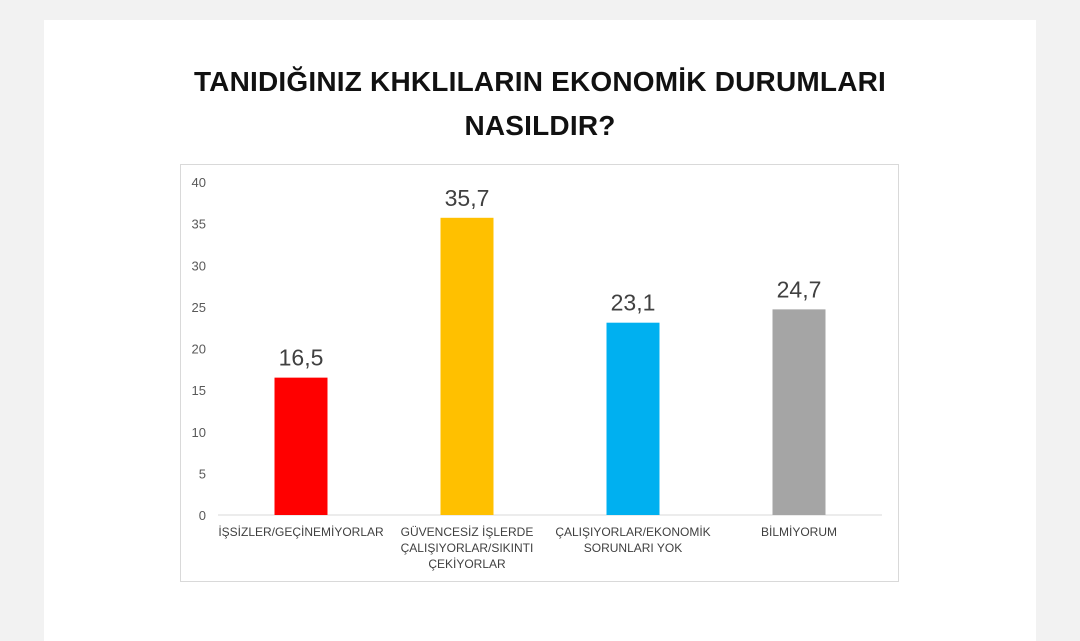 This screenshot has height=641, width=1080. What do you see at coordinates (632, 532) in the screenshot?
I see `x-tick-label: ÇALIŞIYORLAR/EKONOMİK` at bounding box center [632, 532].